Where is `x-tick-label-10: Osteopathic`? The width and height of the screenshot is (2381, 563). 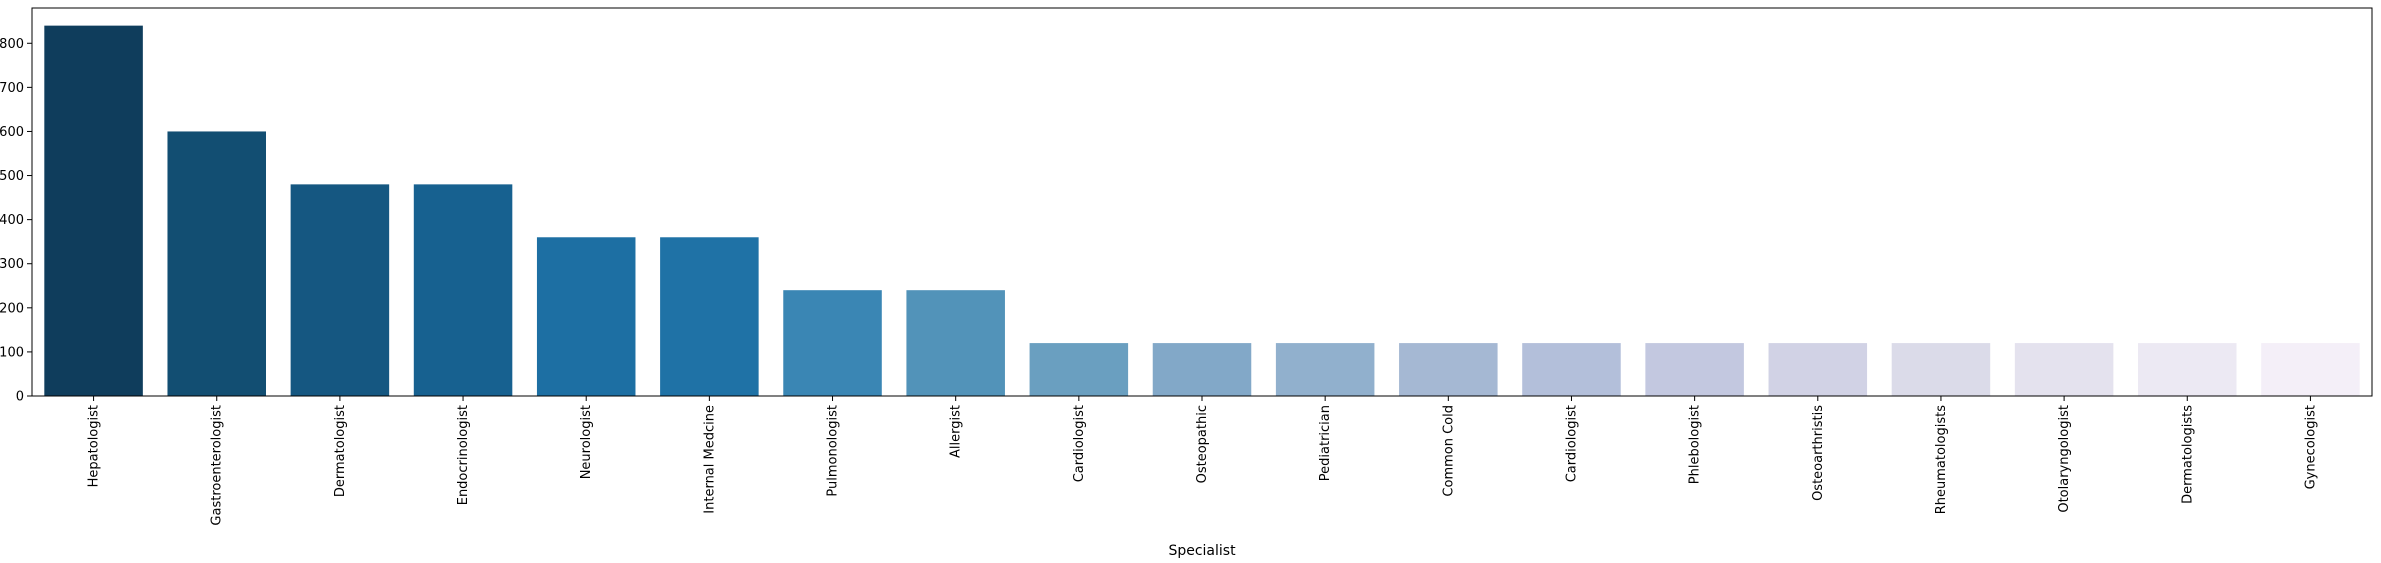 x-tick-label-10: Osteopathic is located at coordinates (1202, 444).